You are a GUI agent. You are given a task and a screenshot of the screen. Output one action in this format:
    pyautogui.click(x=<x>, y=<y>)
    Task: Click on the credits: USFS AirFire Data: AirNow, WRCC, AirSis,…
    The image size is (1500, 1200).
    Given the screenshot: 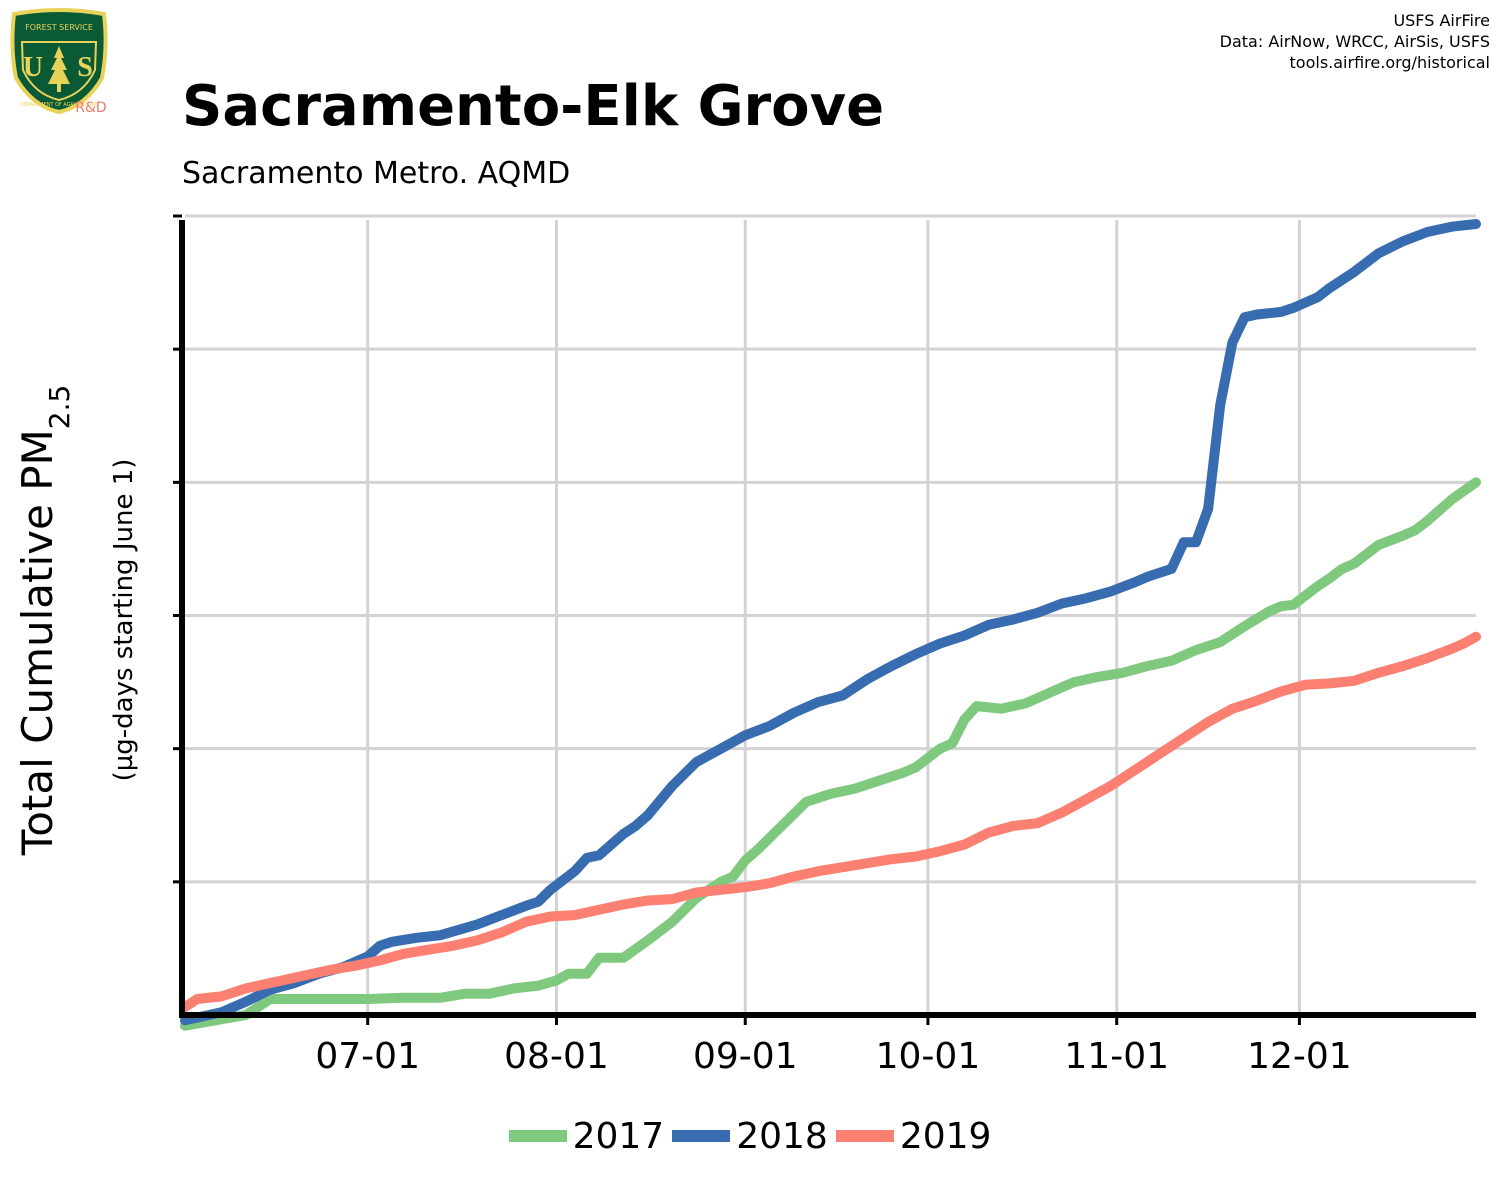 What is the action you would take?
    pyautogui.click(x=1355, y=41)
    